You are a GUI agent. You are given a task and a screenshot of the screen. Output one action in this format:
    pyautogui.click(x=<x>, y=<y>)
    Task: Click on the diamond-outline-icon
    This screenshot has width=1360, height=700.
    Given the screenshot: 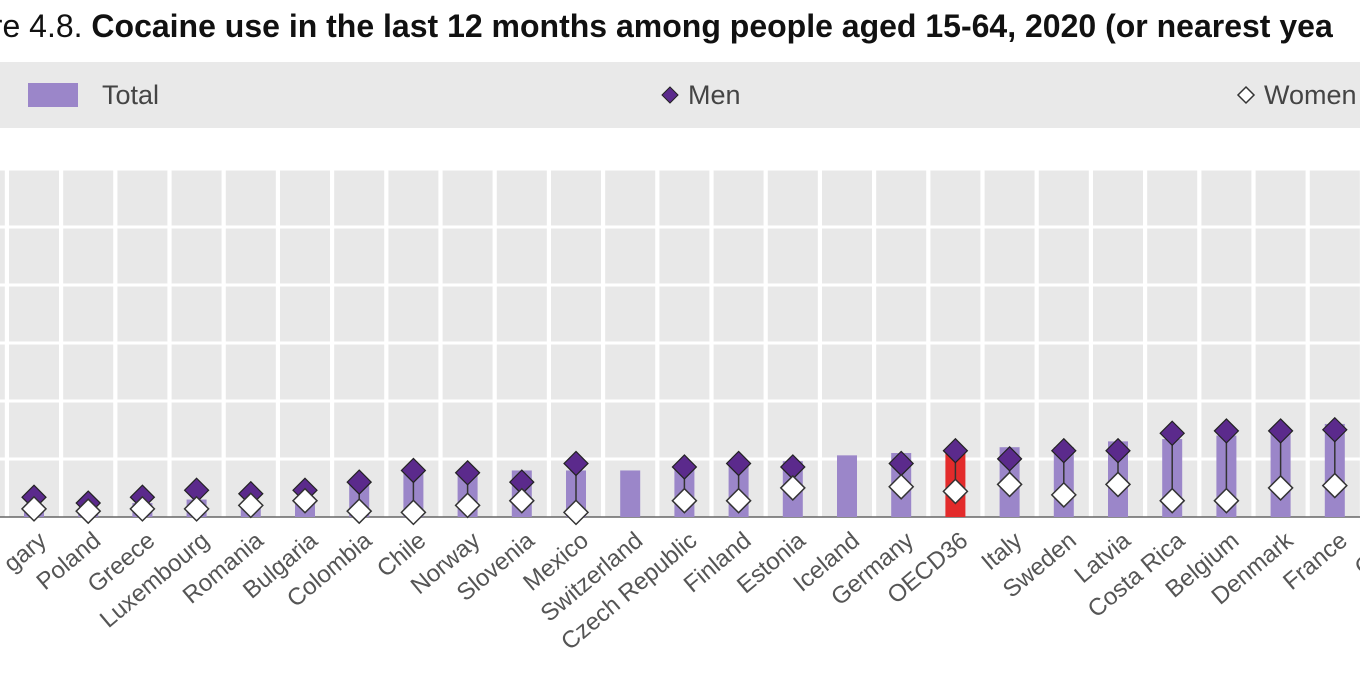 What is the action you would take?
    pyautogui.click(x=1246, y=95)
    